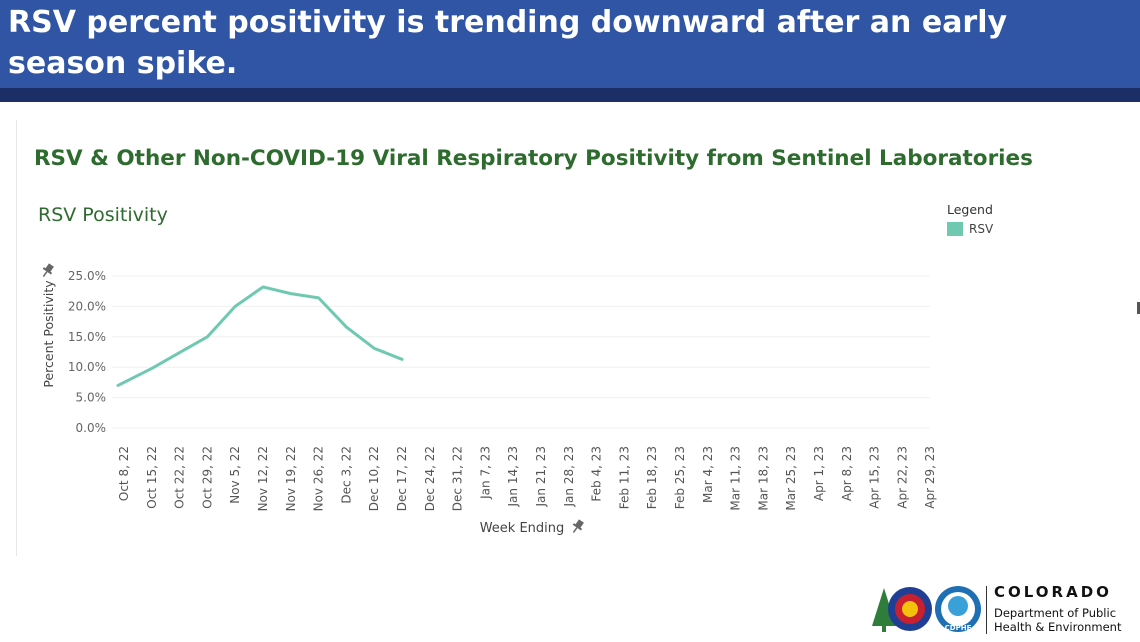 The image size is (1140, 642). Describe the element at coordinates (87, 352) in the screenshot. I see `y-tick-labels: 0.0% 5.0% 10.0% 15.0% 20.0% 25.0%` at that location.